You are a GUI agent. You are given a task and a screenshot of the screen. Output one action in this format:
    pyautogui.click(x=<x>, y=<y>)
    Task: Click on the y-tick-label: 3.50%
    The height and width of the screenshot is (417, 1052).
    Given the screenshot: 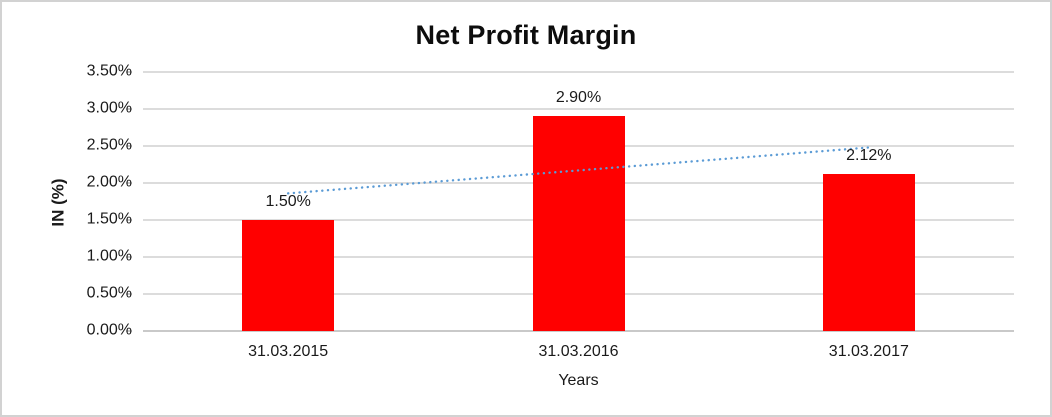 What is the action you would take?
    pyautogui.click(x=109, y=71)
    